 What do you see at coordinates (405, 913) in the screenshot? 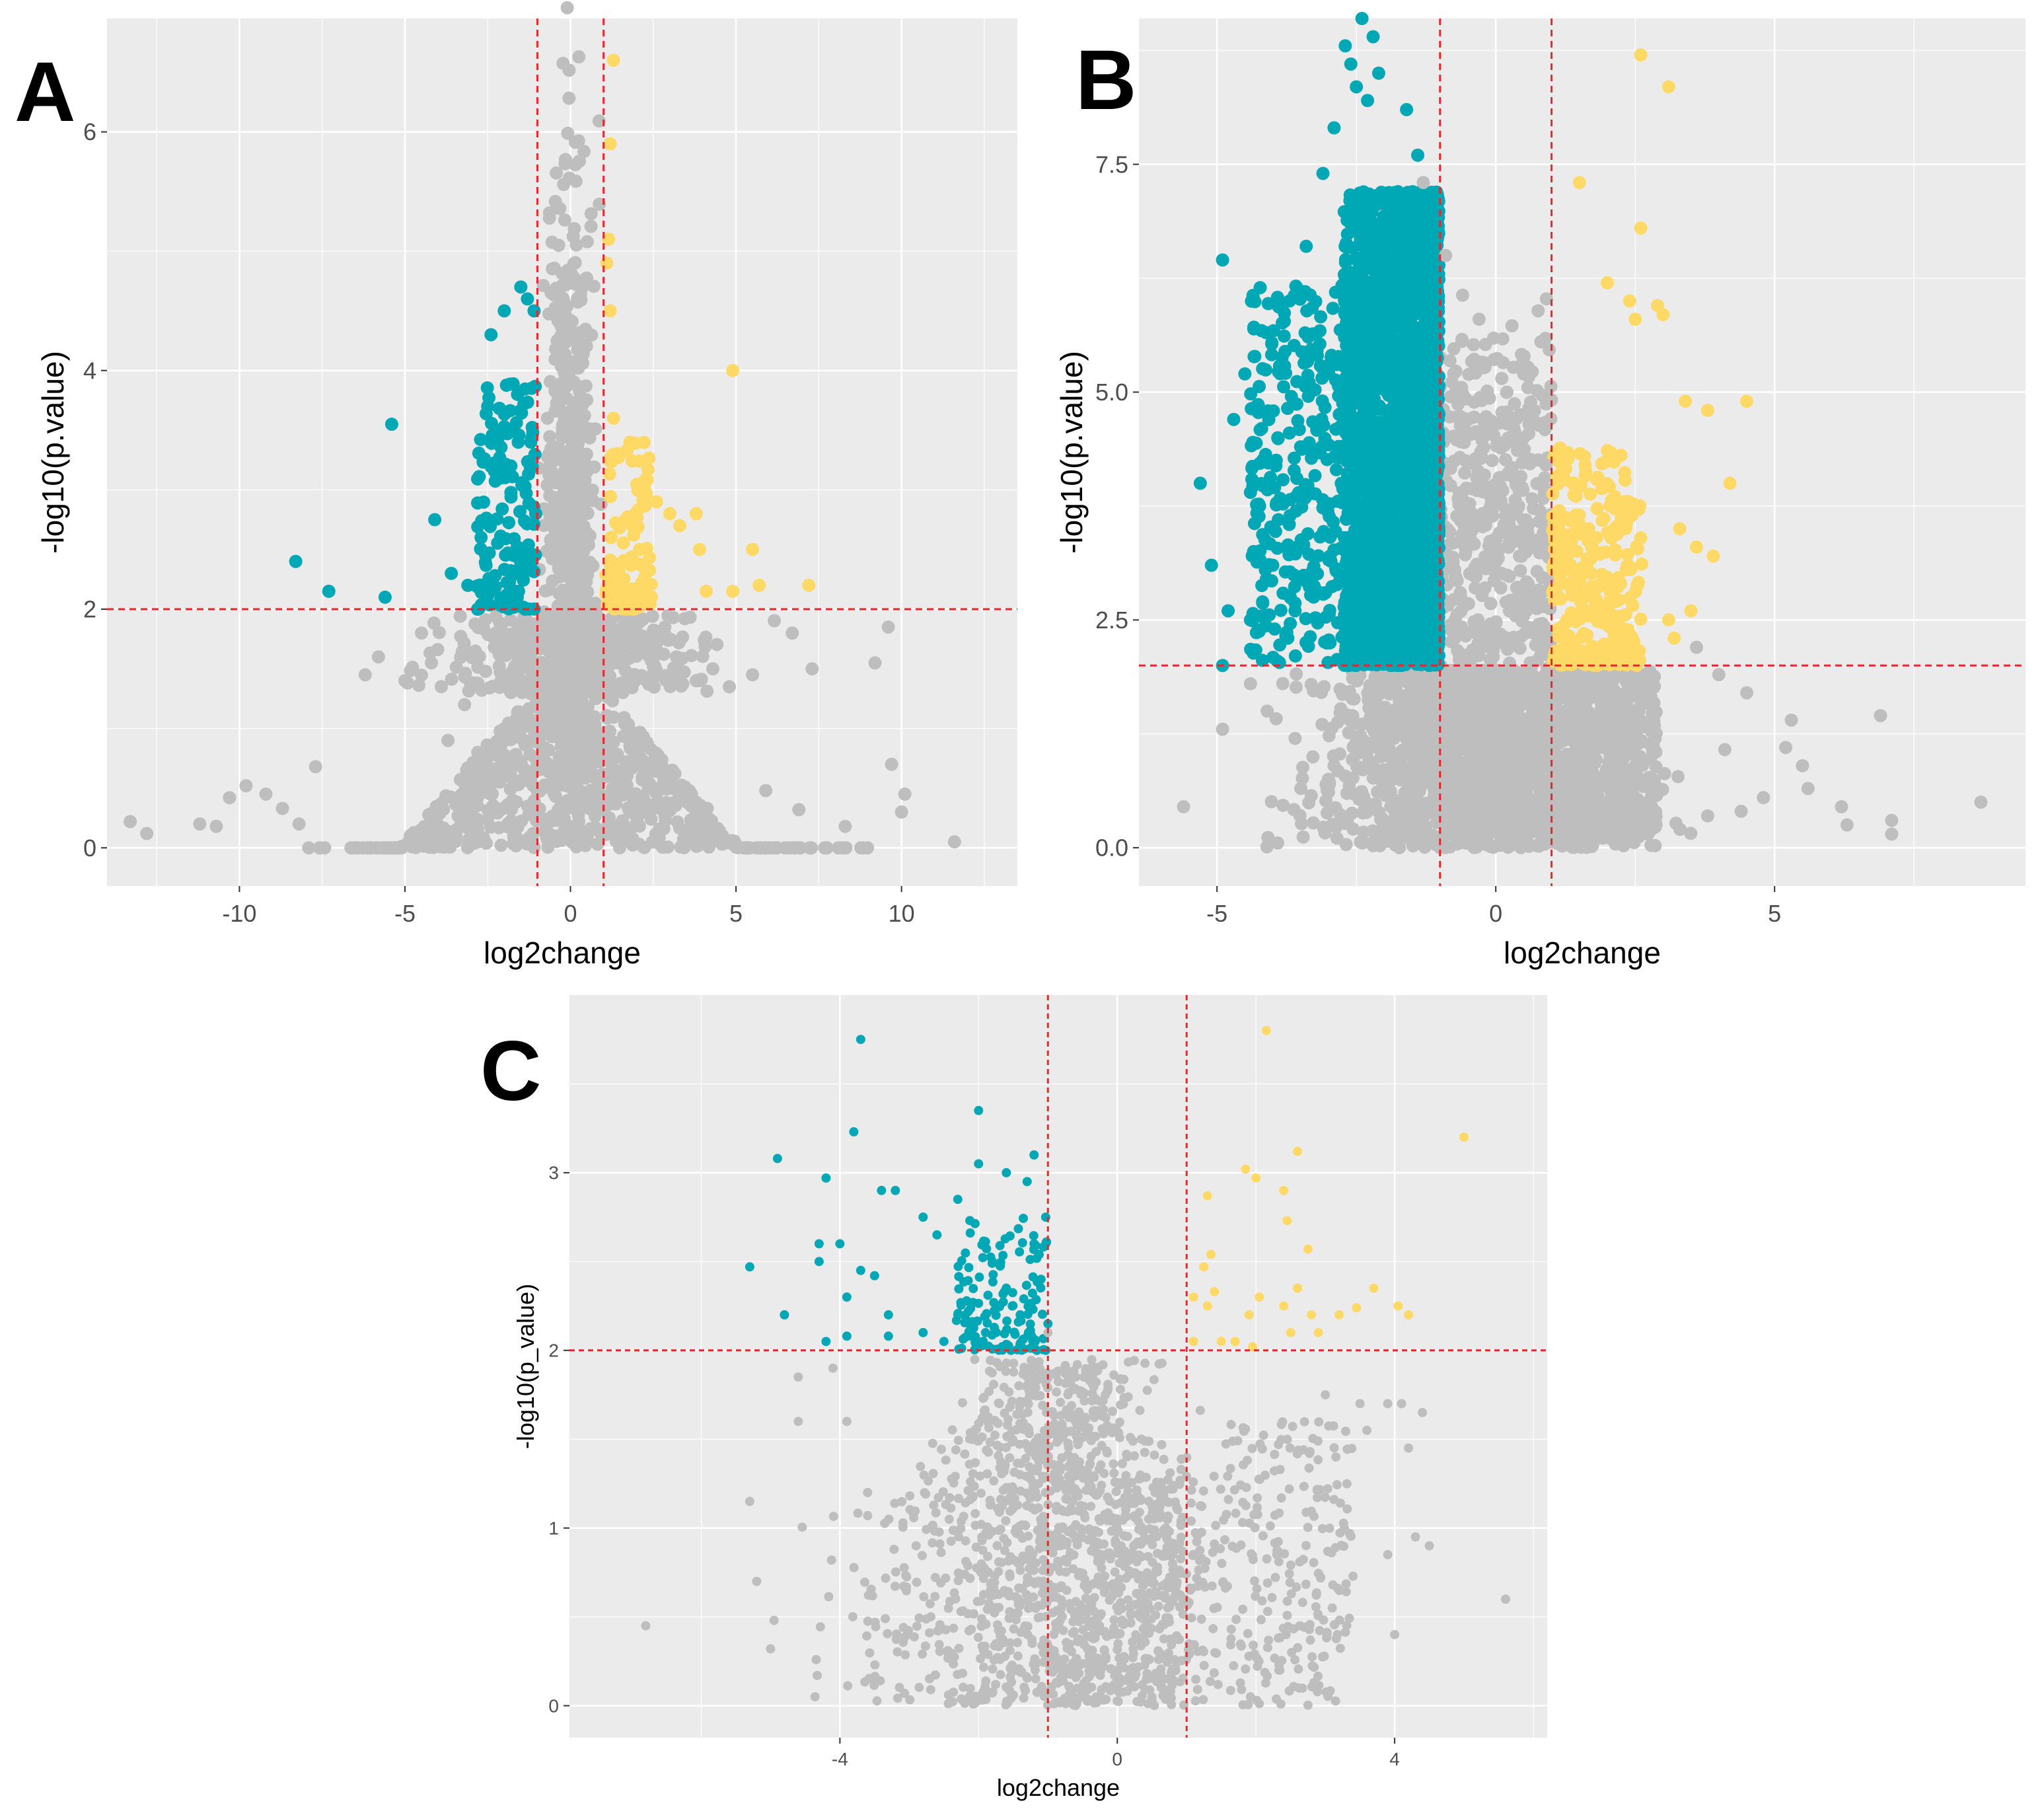
I see `x-tick-label: -5` at bounding box center [405, 913].